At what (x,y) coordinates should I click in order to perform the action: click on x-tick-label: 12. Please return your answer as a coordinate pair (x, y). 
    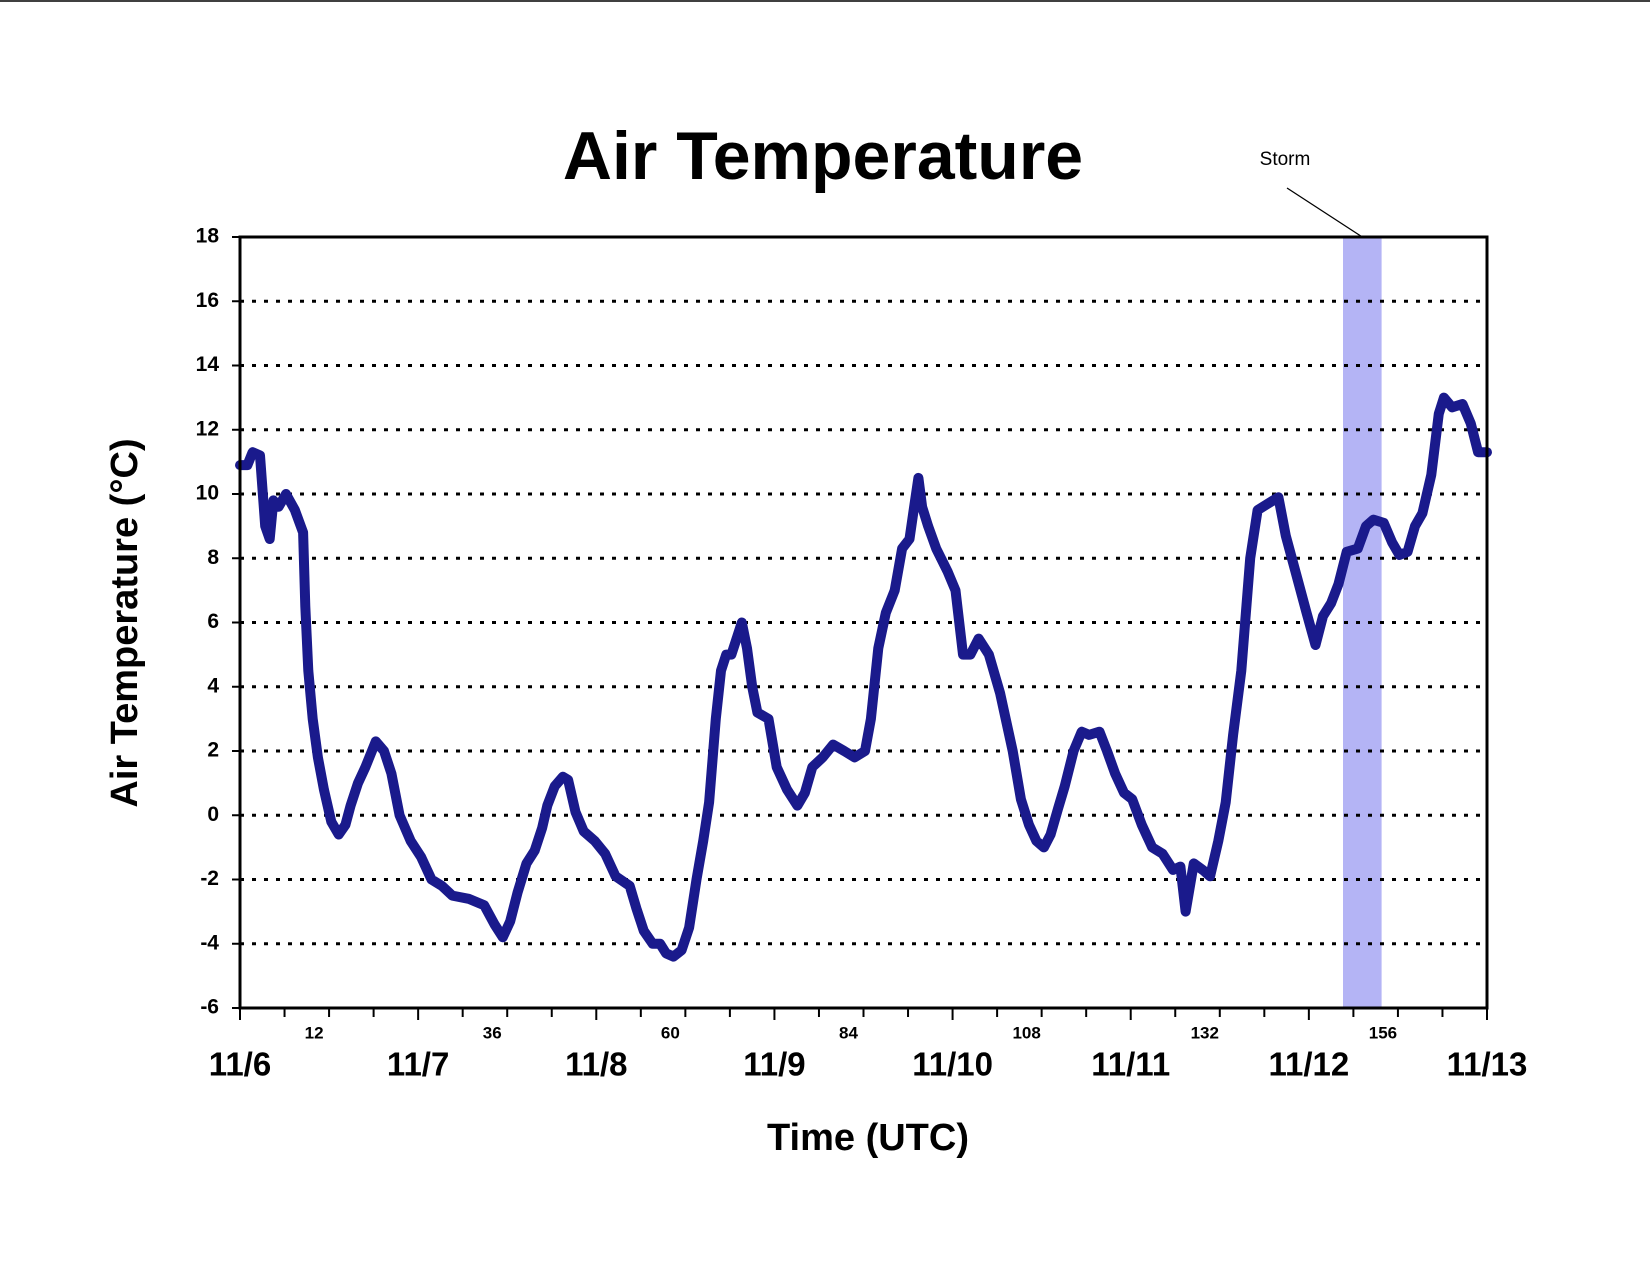
    Looking at the image, I should click on (314, 1032).